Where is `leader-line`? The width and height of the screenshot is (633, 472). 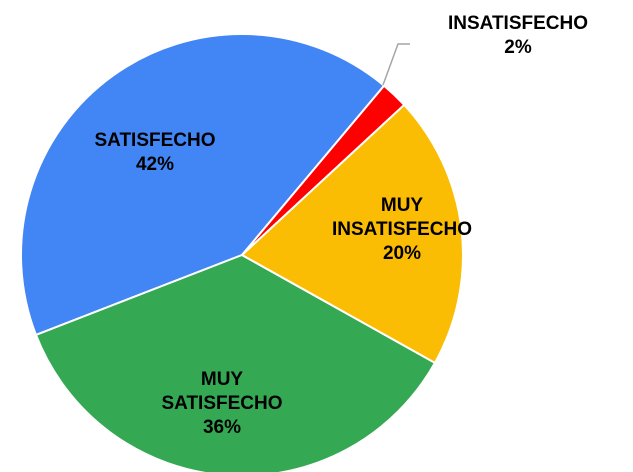
leader-line is located at coordinates (396, 64).